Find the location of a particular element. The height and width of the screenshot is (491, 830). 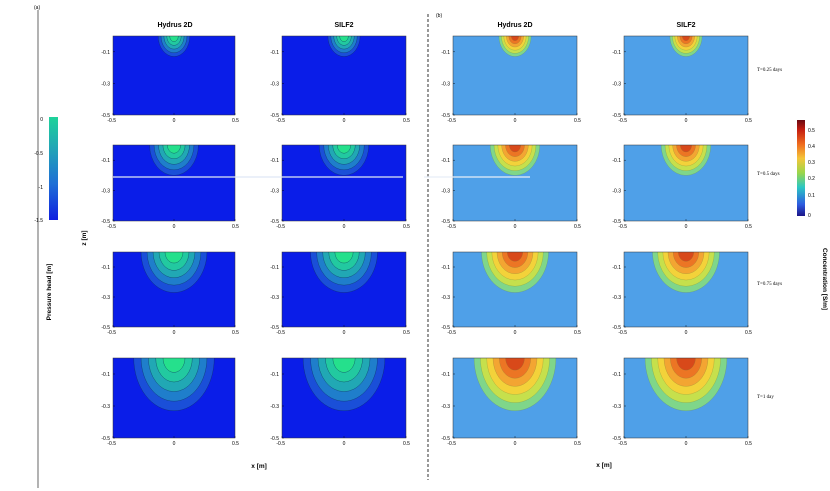

heatmap-panel-r1-c3 is located at coordinates (515, 75).